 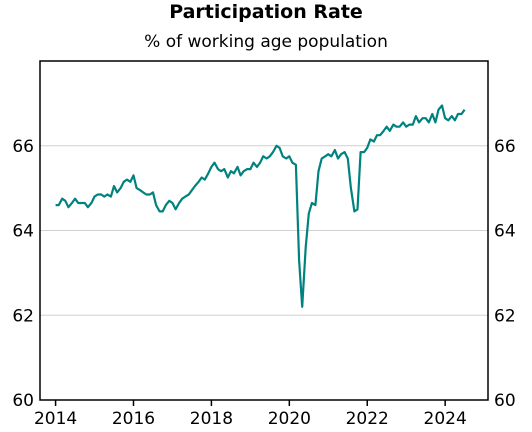 What do you see at coordinates (211, 419) in the screenshot?
I see `x-tick-label: 2018` at bounding box center [211, 419].